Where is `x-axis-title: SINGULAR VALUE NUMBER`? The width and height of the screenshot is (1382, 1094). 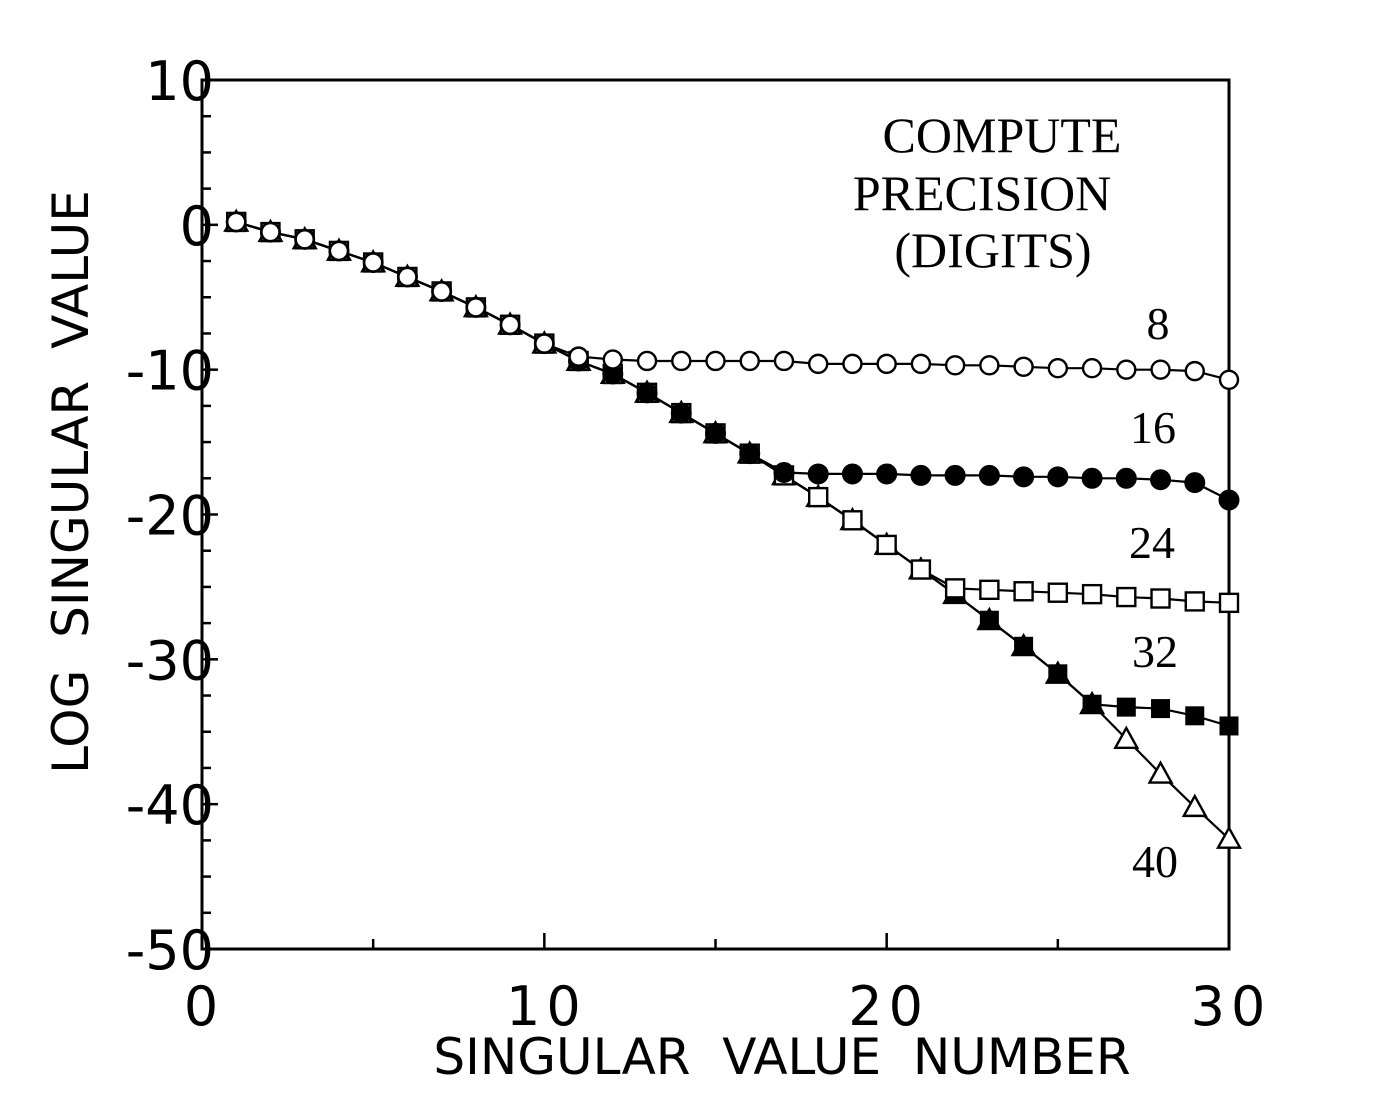 x-axis-title: SINGULAR VALUE NUMBER is located at coordinates (781, 1057).